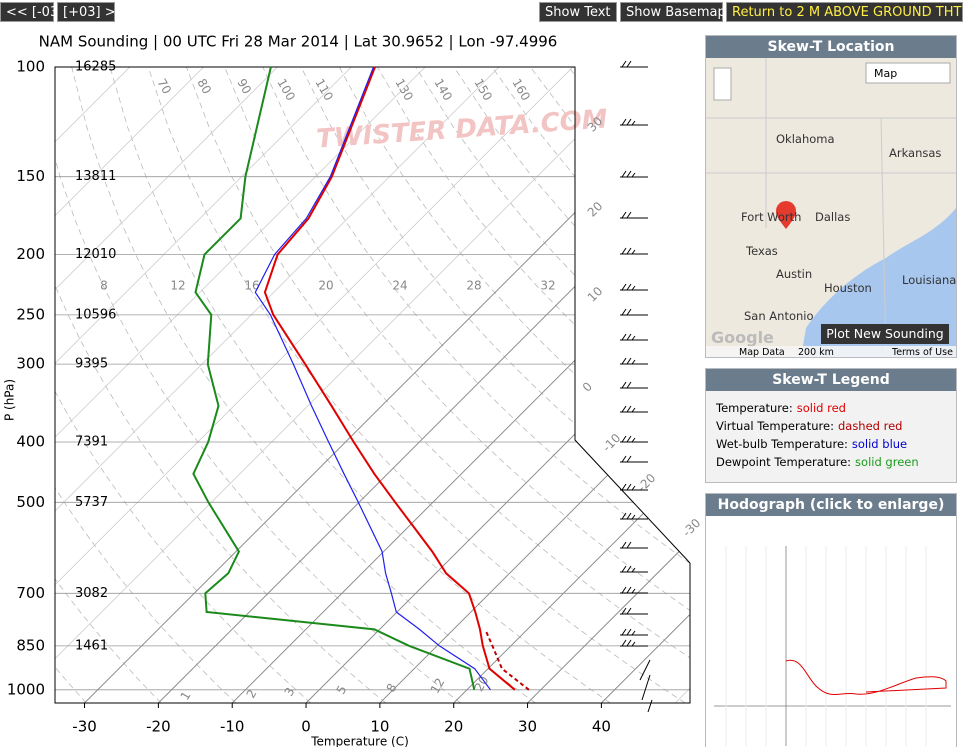  Describe the element at coordinates (831, 632) in the screenshot. I see `hodograph` at that location.